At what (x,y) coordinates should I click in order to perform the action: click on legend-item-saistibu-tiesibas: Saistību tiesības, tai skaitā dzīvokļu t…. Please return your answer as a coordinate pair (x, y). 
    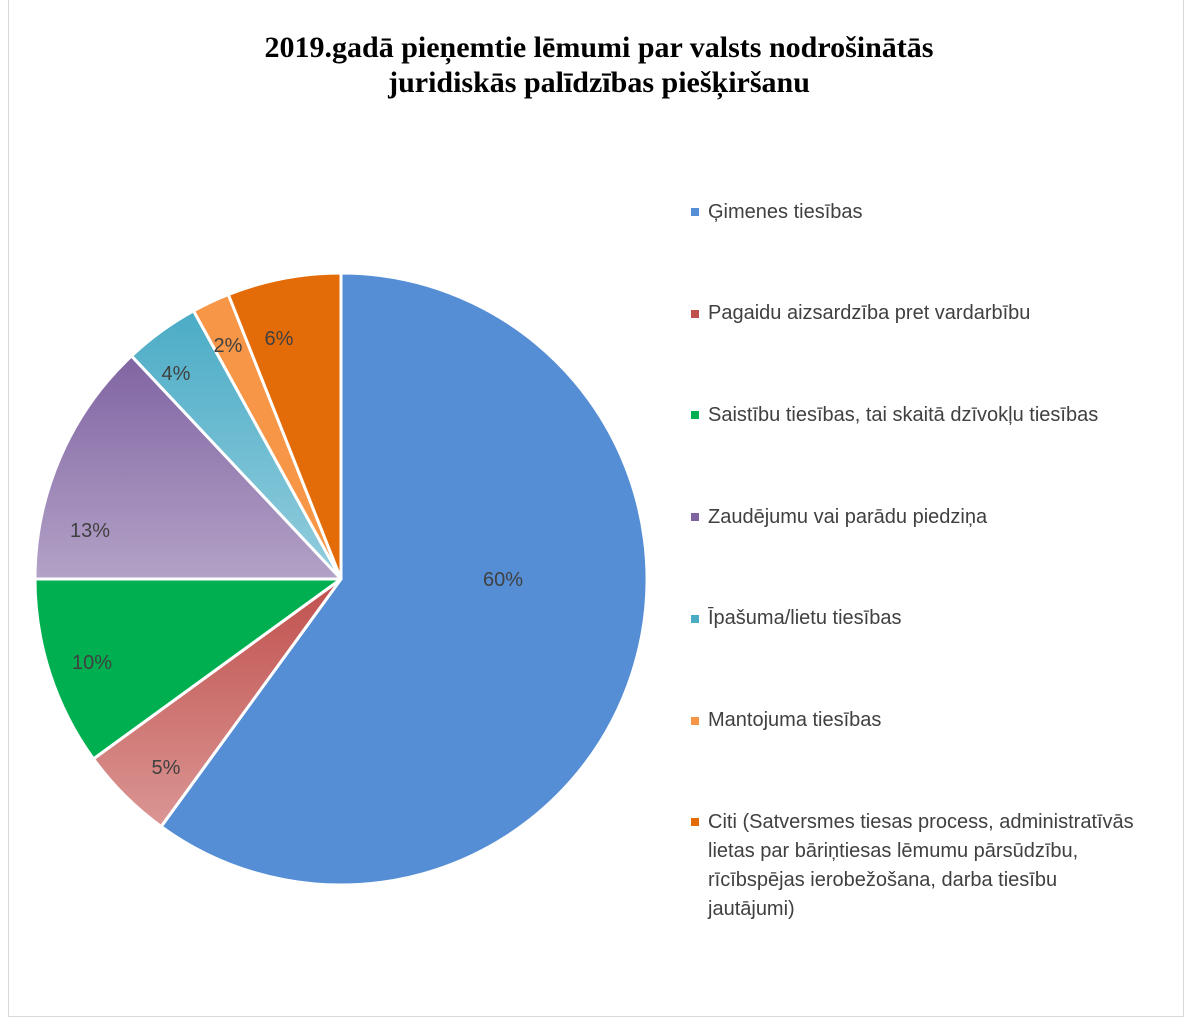
    Looking at the image, I should click on (916, 415).